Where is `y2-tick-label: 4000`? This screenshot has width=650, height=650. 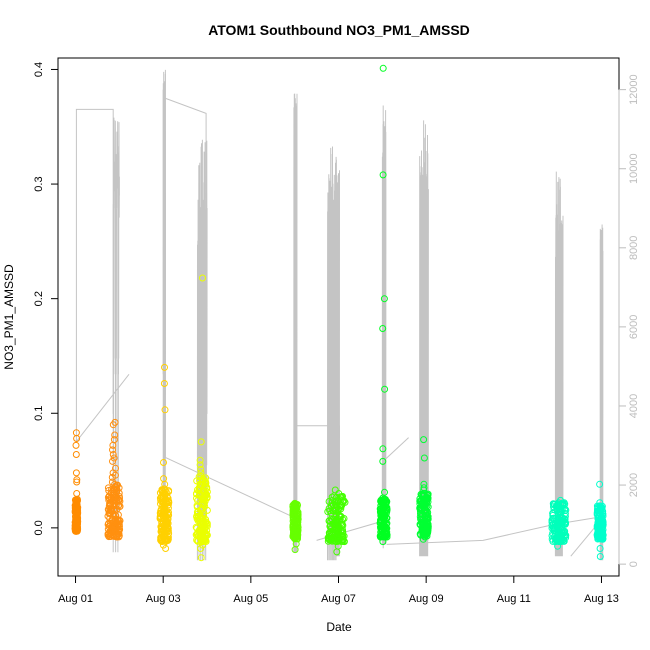 y2-tick-label: 4000 is located at coordinates (634, 406).